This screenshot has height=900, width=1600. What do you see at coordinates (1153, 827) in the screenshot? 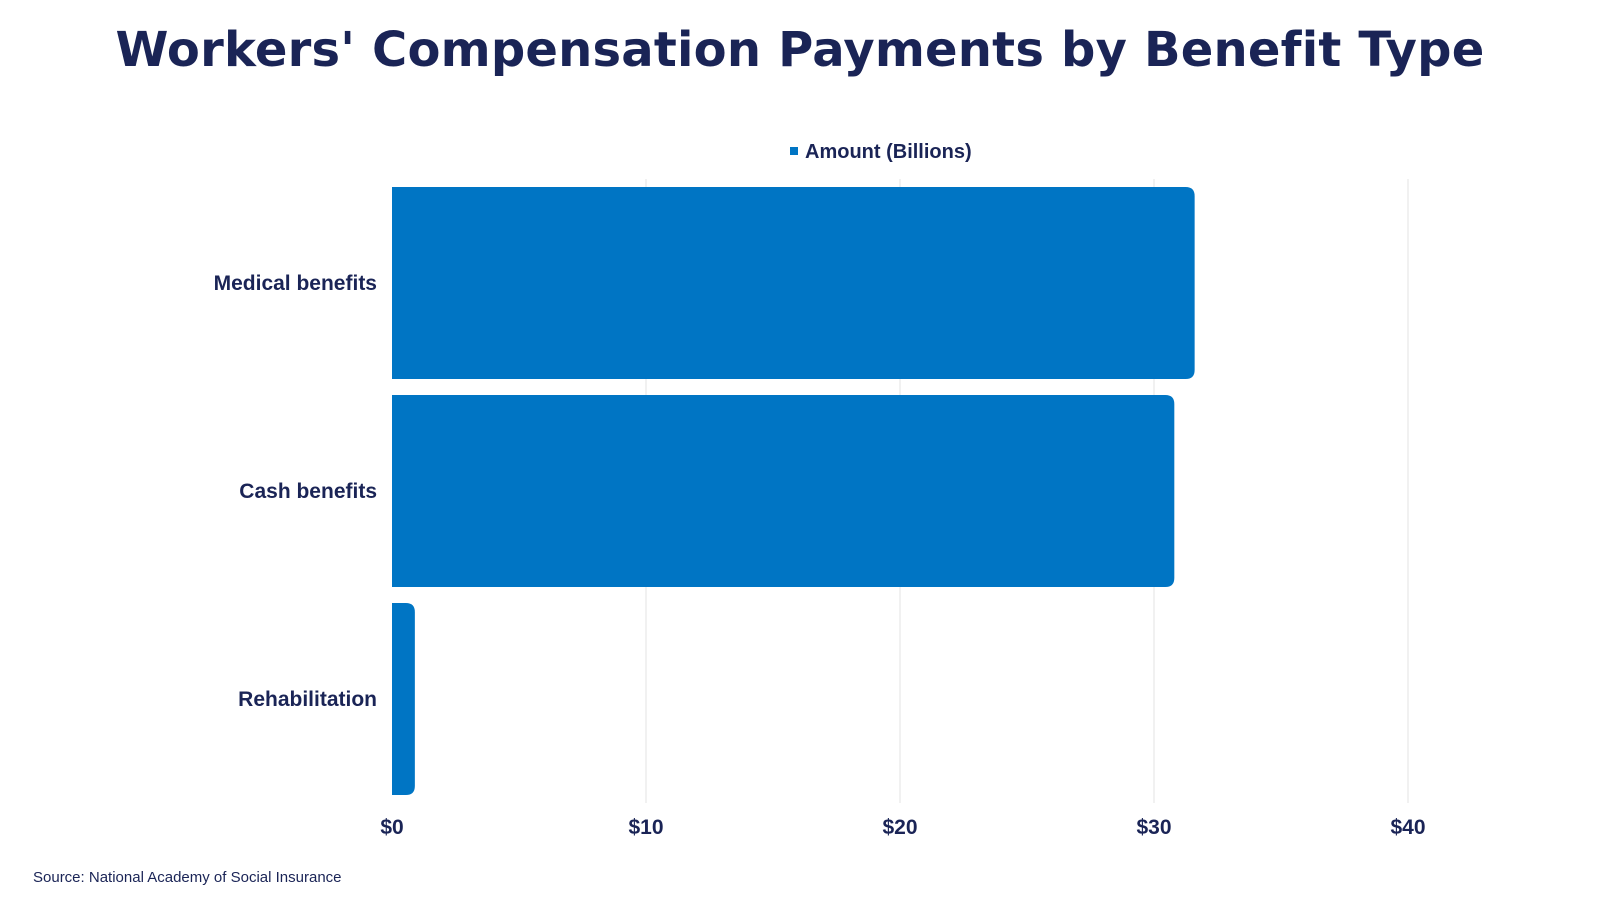
I see `x-tick-label-3: $30` at bounding box center [1153, 827].